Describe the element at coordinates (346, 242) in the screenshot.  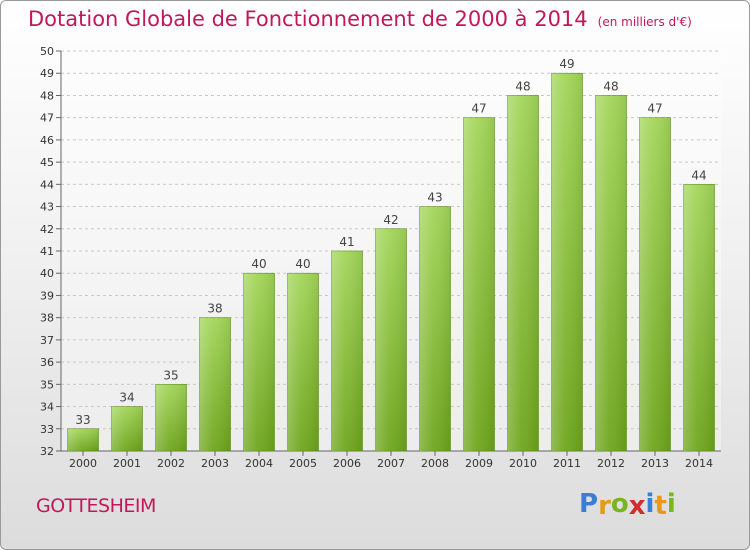
I see `value-label: 41` at that location.